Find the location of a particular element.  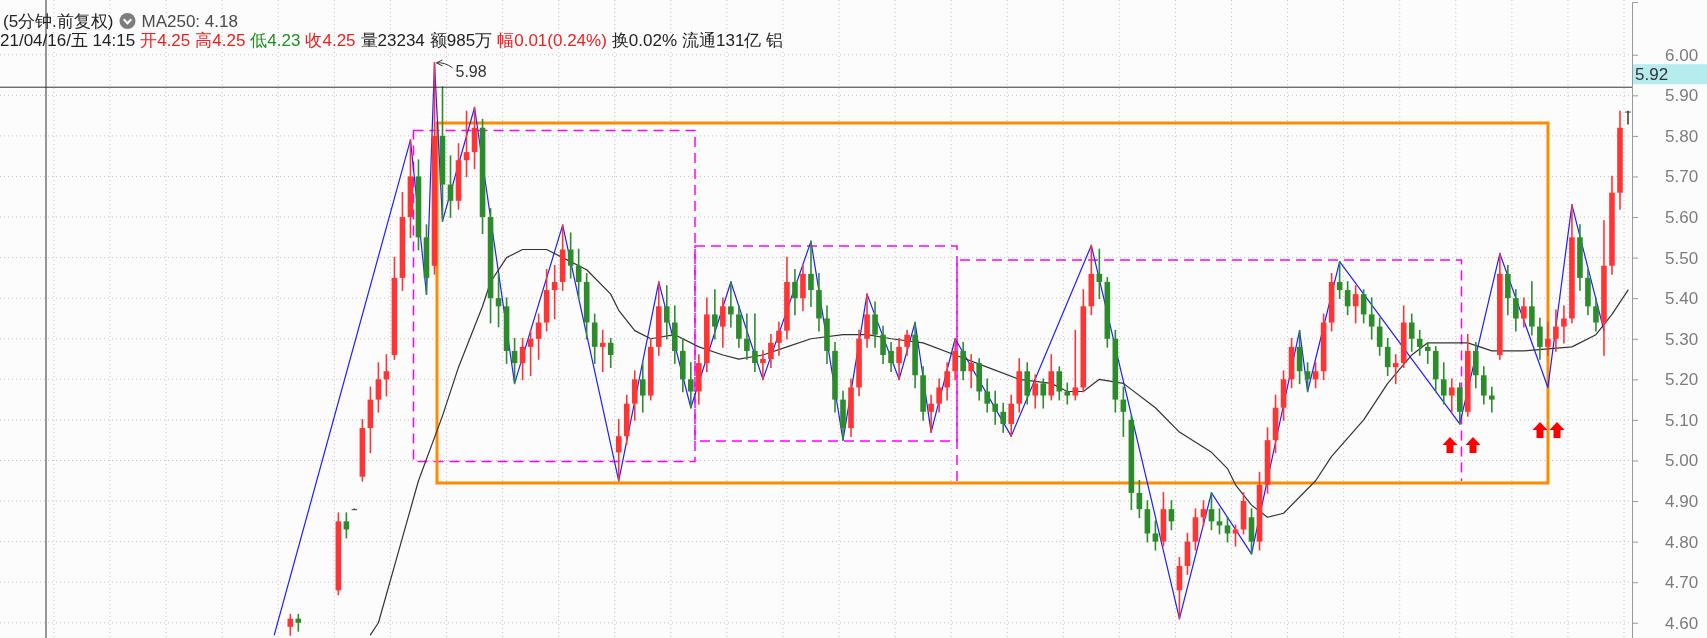

annotation: 高4.25 is located at coordinates (220, 40).